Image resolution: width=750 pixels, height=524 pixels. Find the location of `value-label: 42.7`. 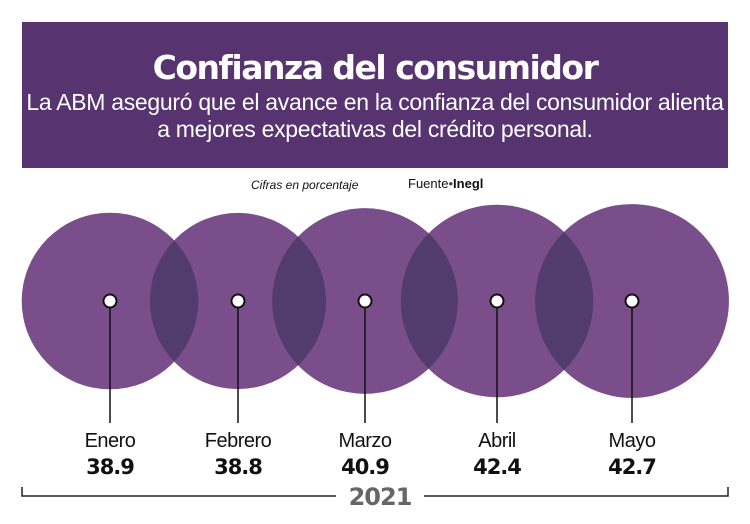

value-label: 42.7 is located at coordinates (632, 467).